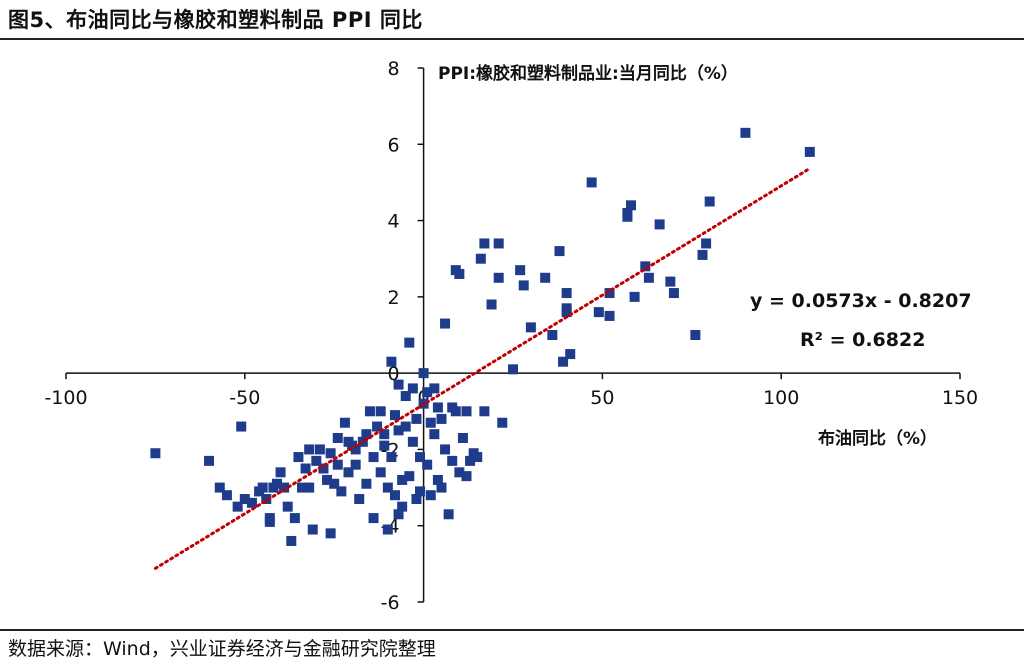 The height and width of the screenshot is (662, 1024). What do you see at coordinates (588, 73) in the screenshot?
I see `y-axis-label: PPI:橡胶和塑料制品业:当月同比（%）` at bounding box center [588, 73].